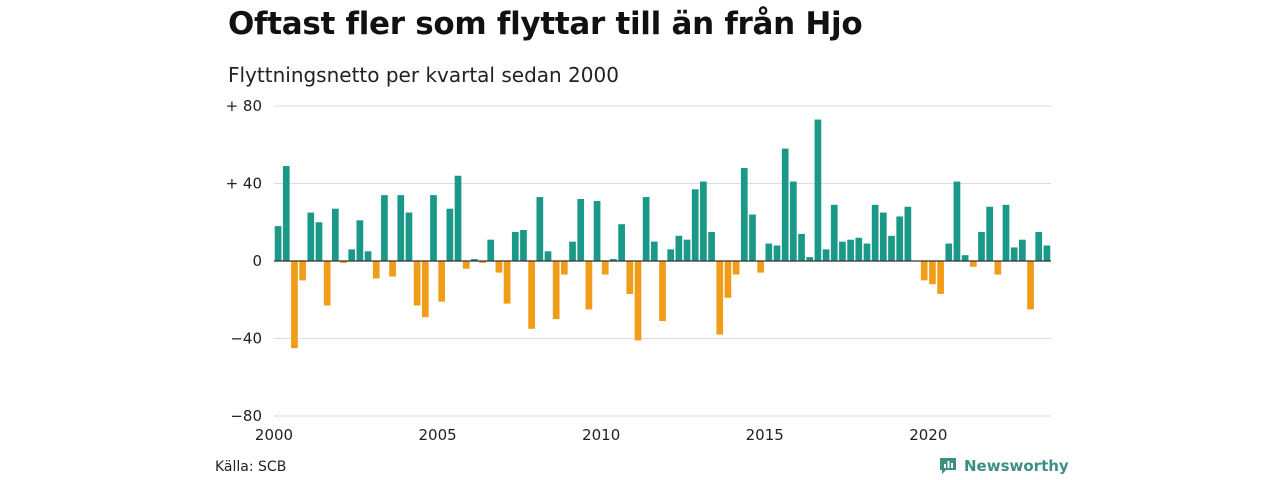 The image size is (1280, 480). Describe the element at coordinates (244, 184) in the screenshot. I see `y-tick-label: + 40` at that location.